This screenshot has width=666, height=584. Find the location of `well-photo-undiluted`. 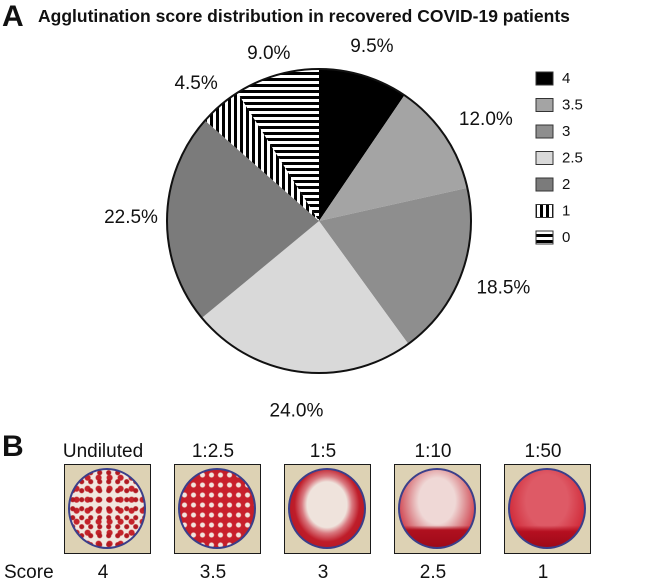

well-photo-undiluted is located at coordinates (107, 509).